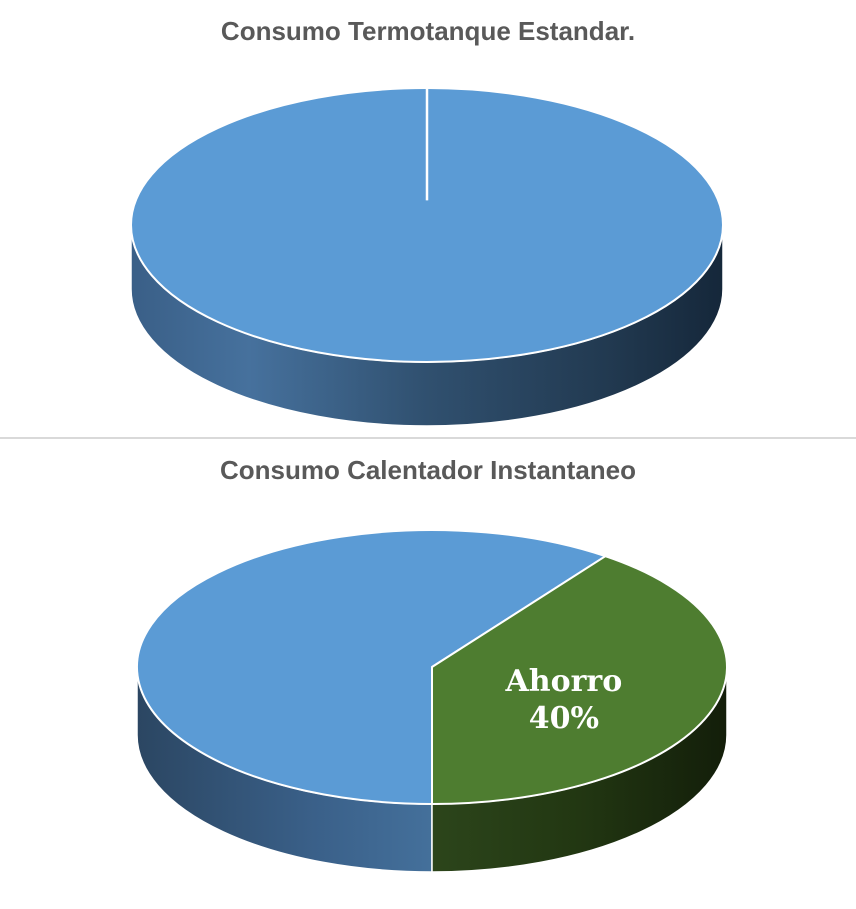 Image resolution: width=856 pixels, height=909 pixels. I want to click on chart-title-calentador: Consumo Calentador Instantaneo, so click(428, 470).